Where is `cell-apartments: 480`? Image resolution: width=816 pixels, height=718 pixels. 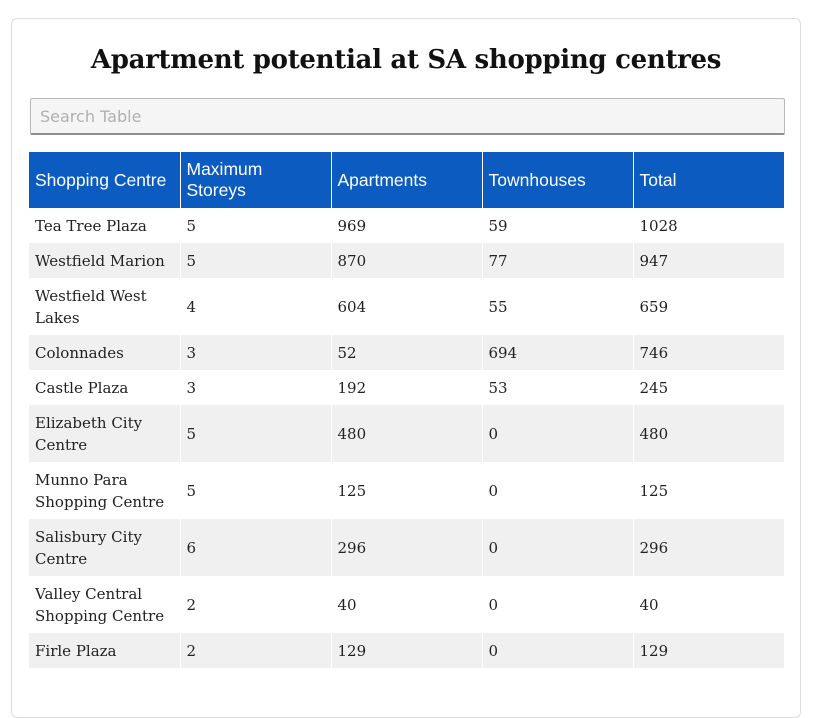
cell-apartments: 480 is located at coordinates (407, 433).